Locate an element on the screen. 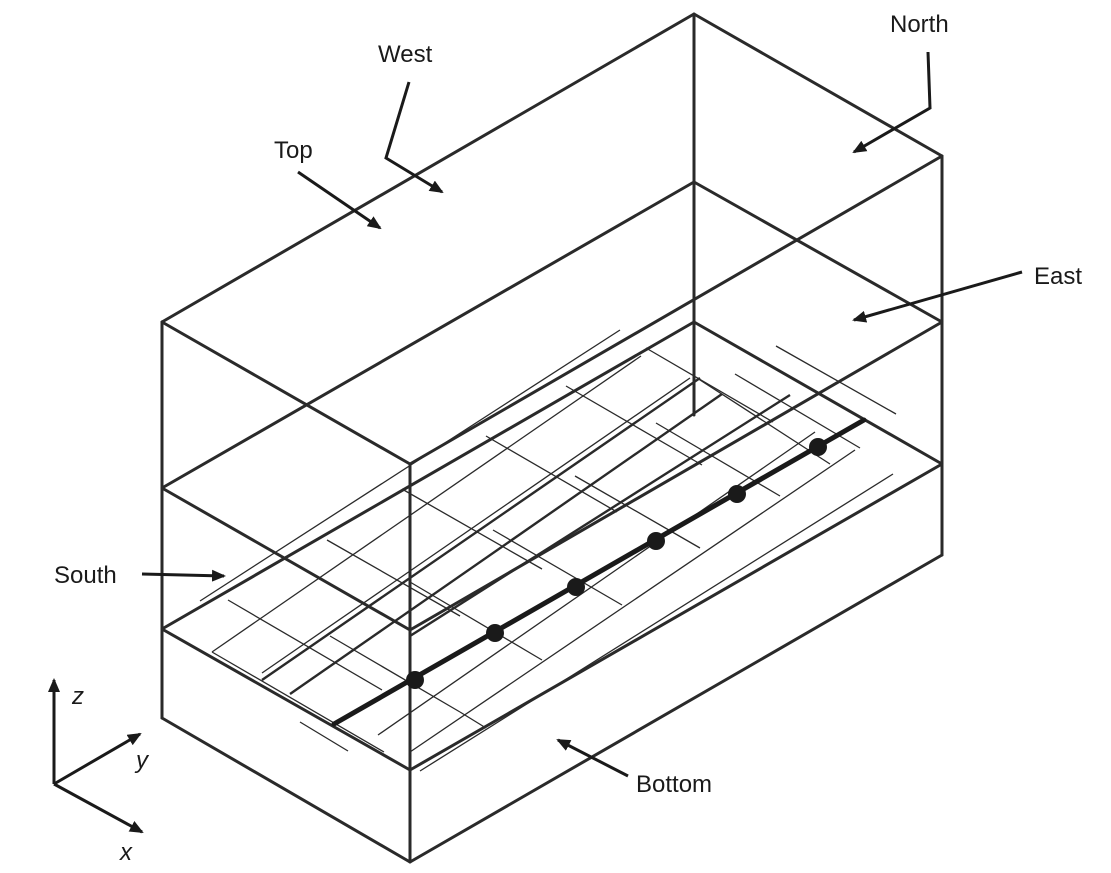 The image size is (1111, 873). bottom-leader-arrow is located at coordinates (592, 758).